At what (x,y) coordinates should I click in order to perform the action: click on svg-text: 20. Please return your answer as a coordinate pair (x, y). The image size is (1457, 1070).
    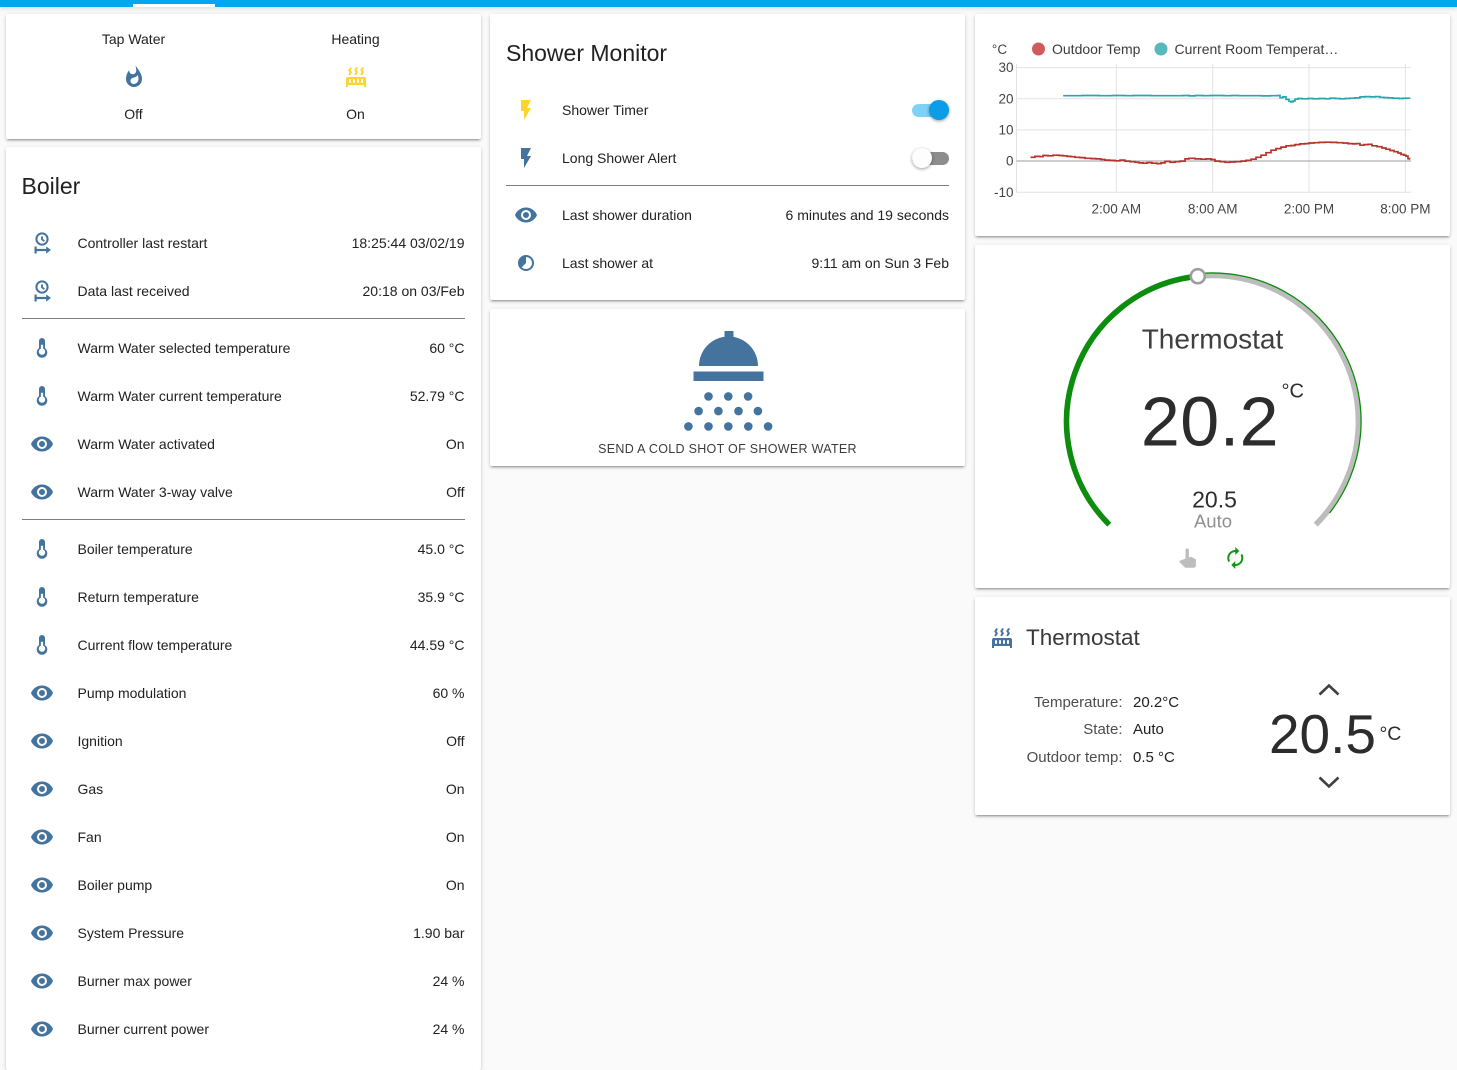
    Looking at the image, I should click on (1005, 98).